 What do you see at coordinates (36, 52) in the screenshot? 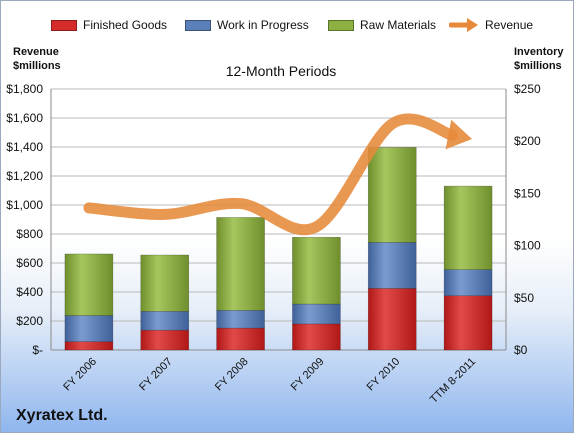
I see `left-axis-title-line-1: Revenue` at bounding box center [36, 52].